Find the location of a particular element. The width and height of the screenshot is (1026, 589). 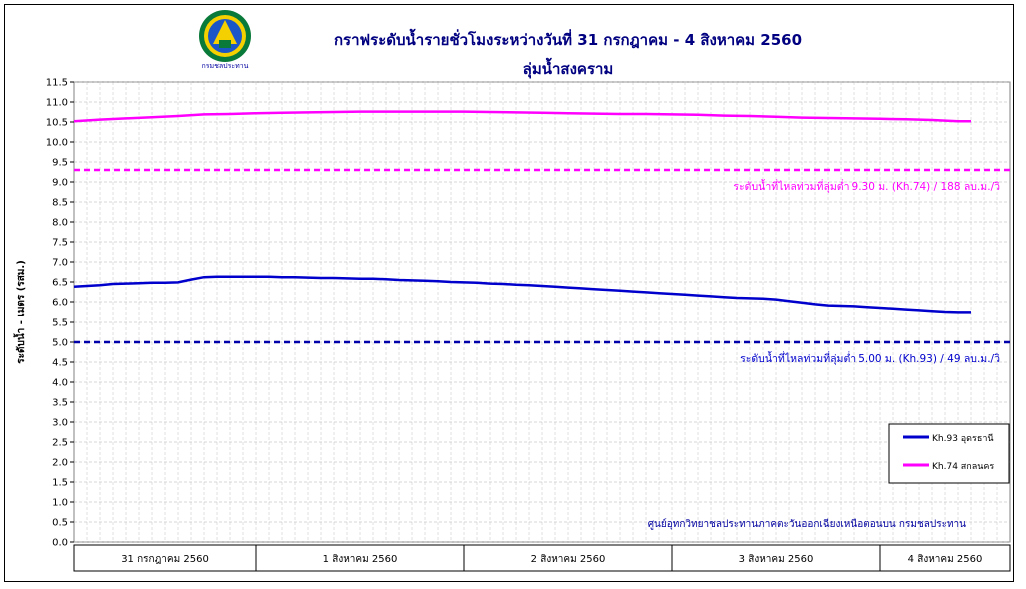

y-tick-label: 5.0 is located at coordinates (60, 343).